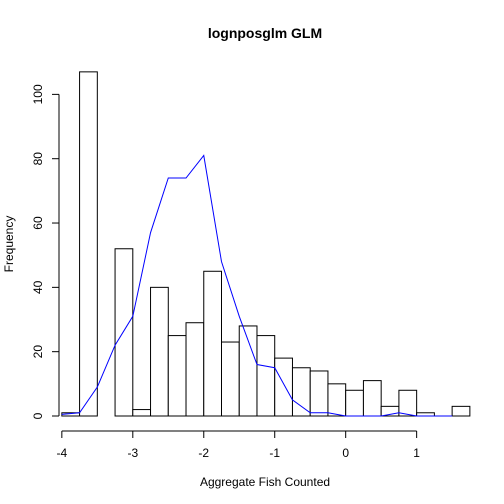  I want to click on x-tick-label: 0, so click(345, 453).